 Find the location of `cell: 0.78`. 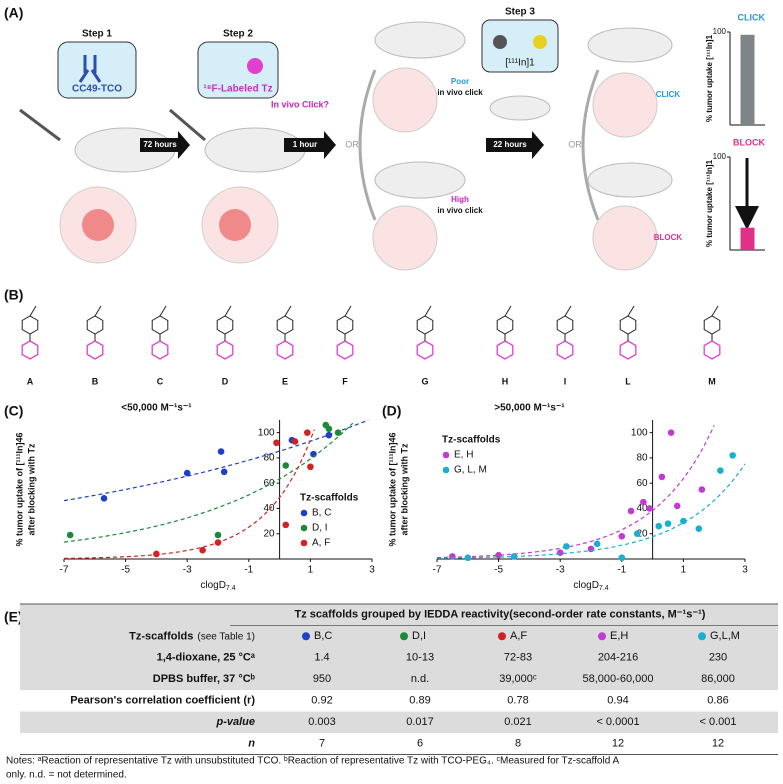

cell: 0.78 is located at coordinates (517, 701).